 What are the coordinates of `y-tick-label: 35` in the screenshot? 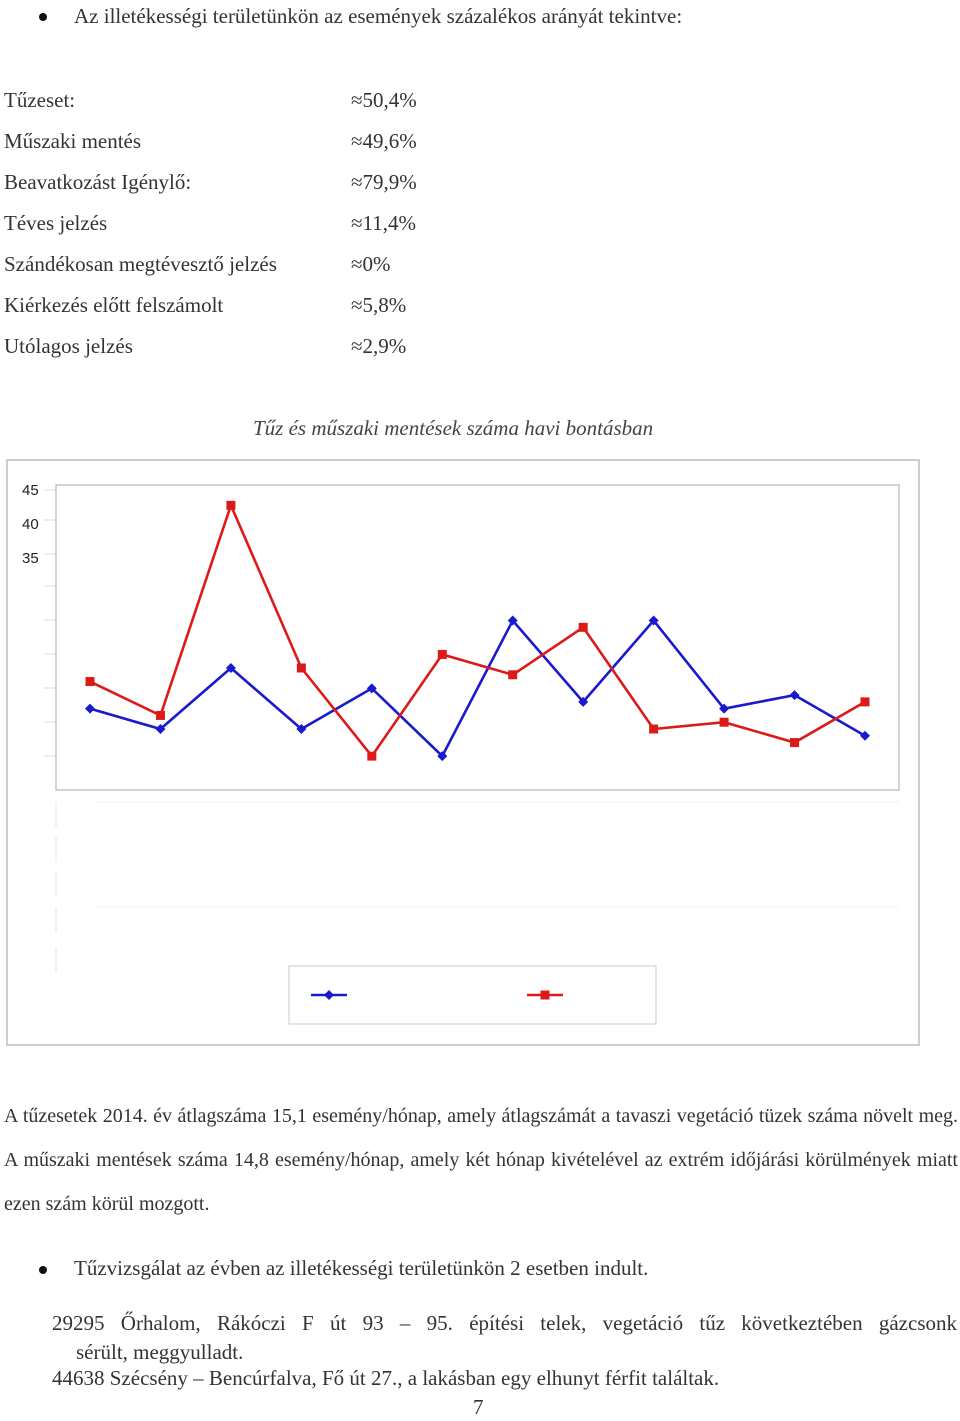 It's located at (30, 558).